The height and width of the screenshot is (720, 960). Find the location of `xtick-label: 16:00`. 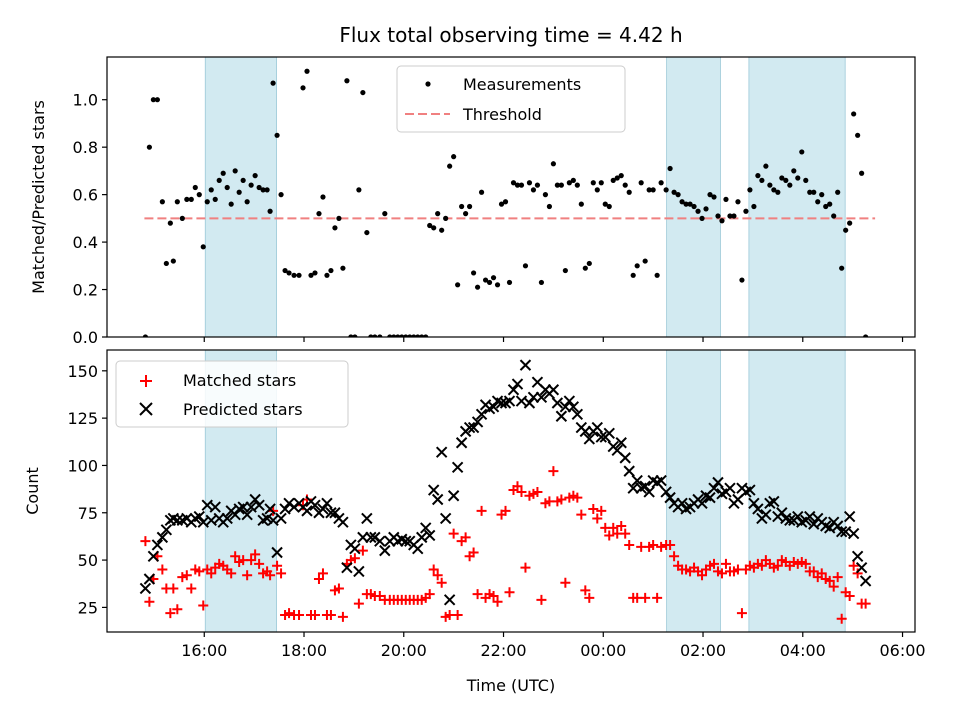

xtick-label: 16:00 is located at coordinates (204, 650).